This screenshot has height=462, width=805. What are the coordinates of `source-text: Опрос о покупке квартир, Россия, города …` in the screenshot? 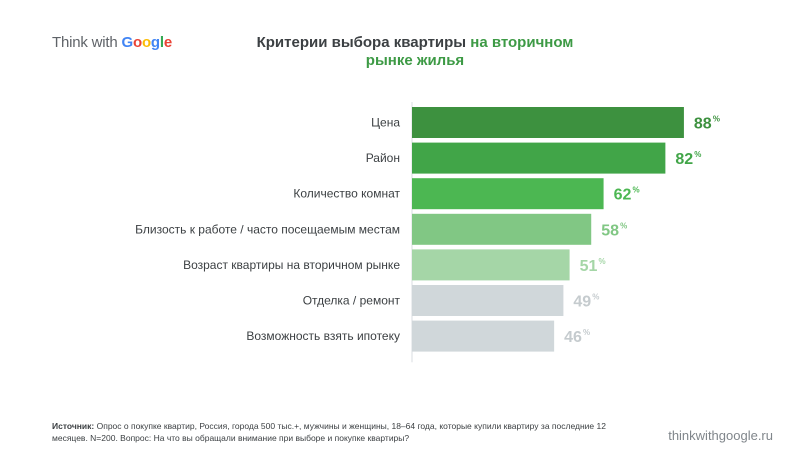 It's located at (329, 432).